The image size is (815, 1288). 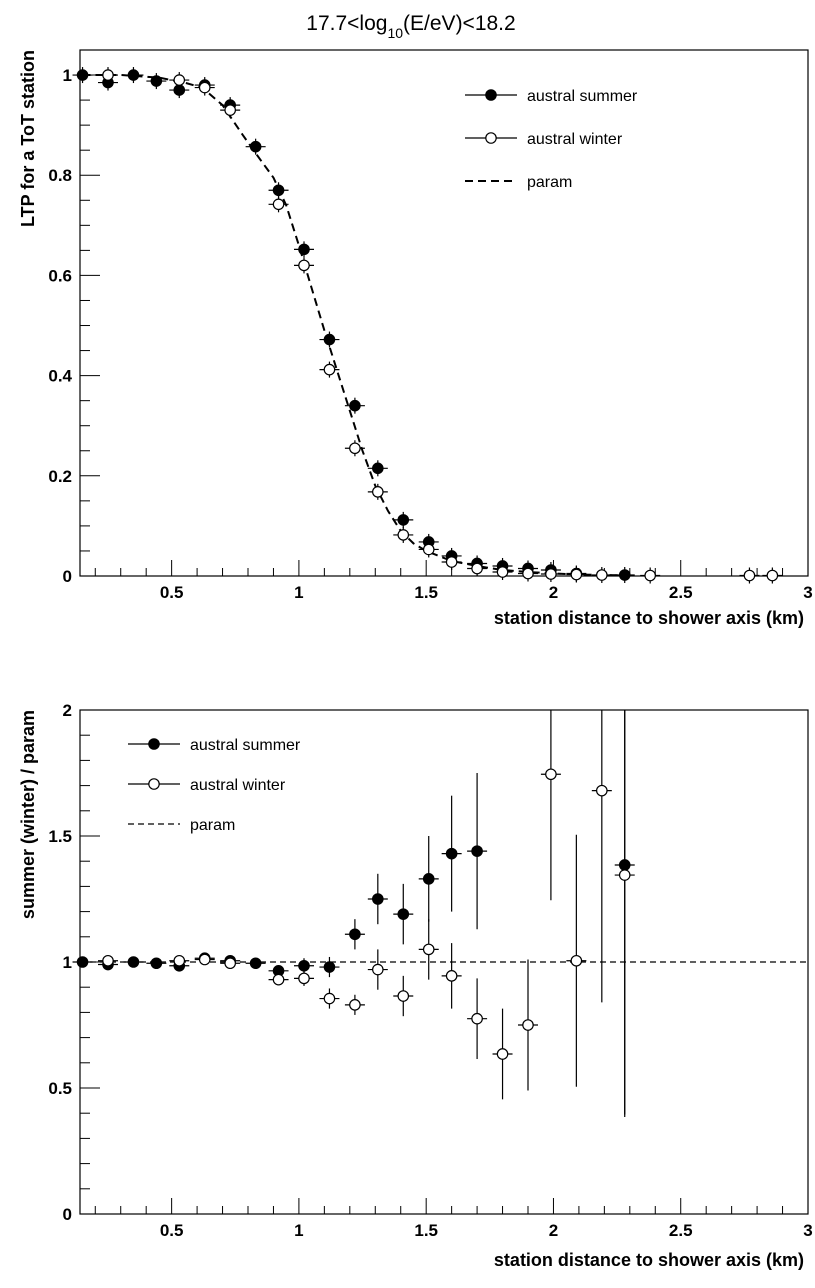 I want to click on y-tick-label: 0.5, so click(x=60, y=1088).